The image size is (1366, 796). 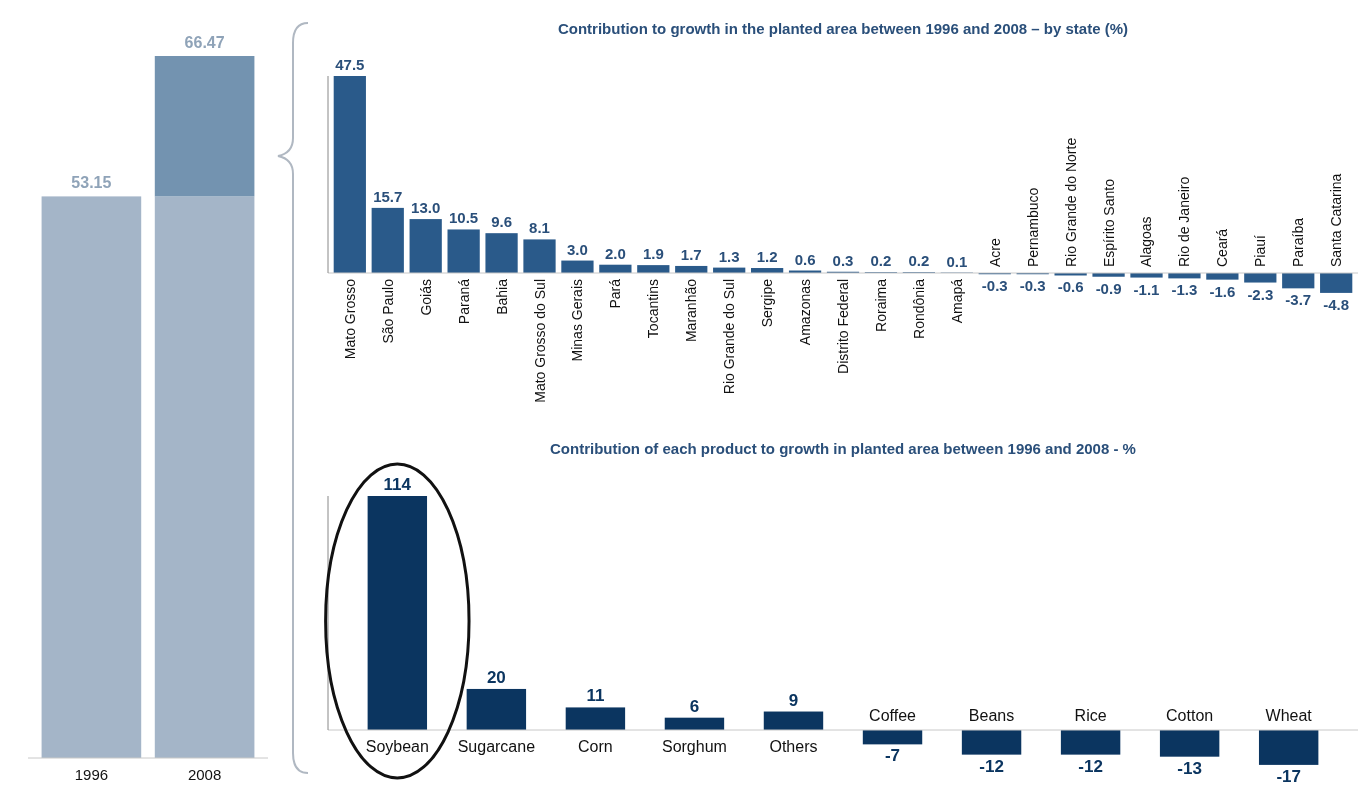 What do you see at coordinates (1108, 222) in the screenshot?
I see `x-tick-label: Espírito Santo` at bounding box center [1108, 222].